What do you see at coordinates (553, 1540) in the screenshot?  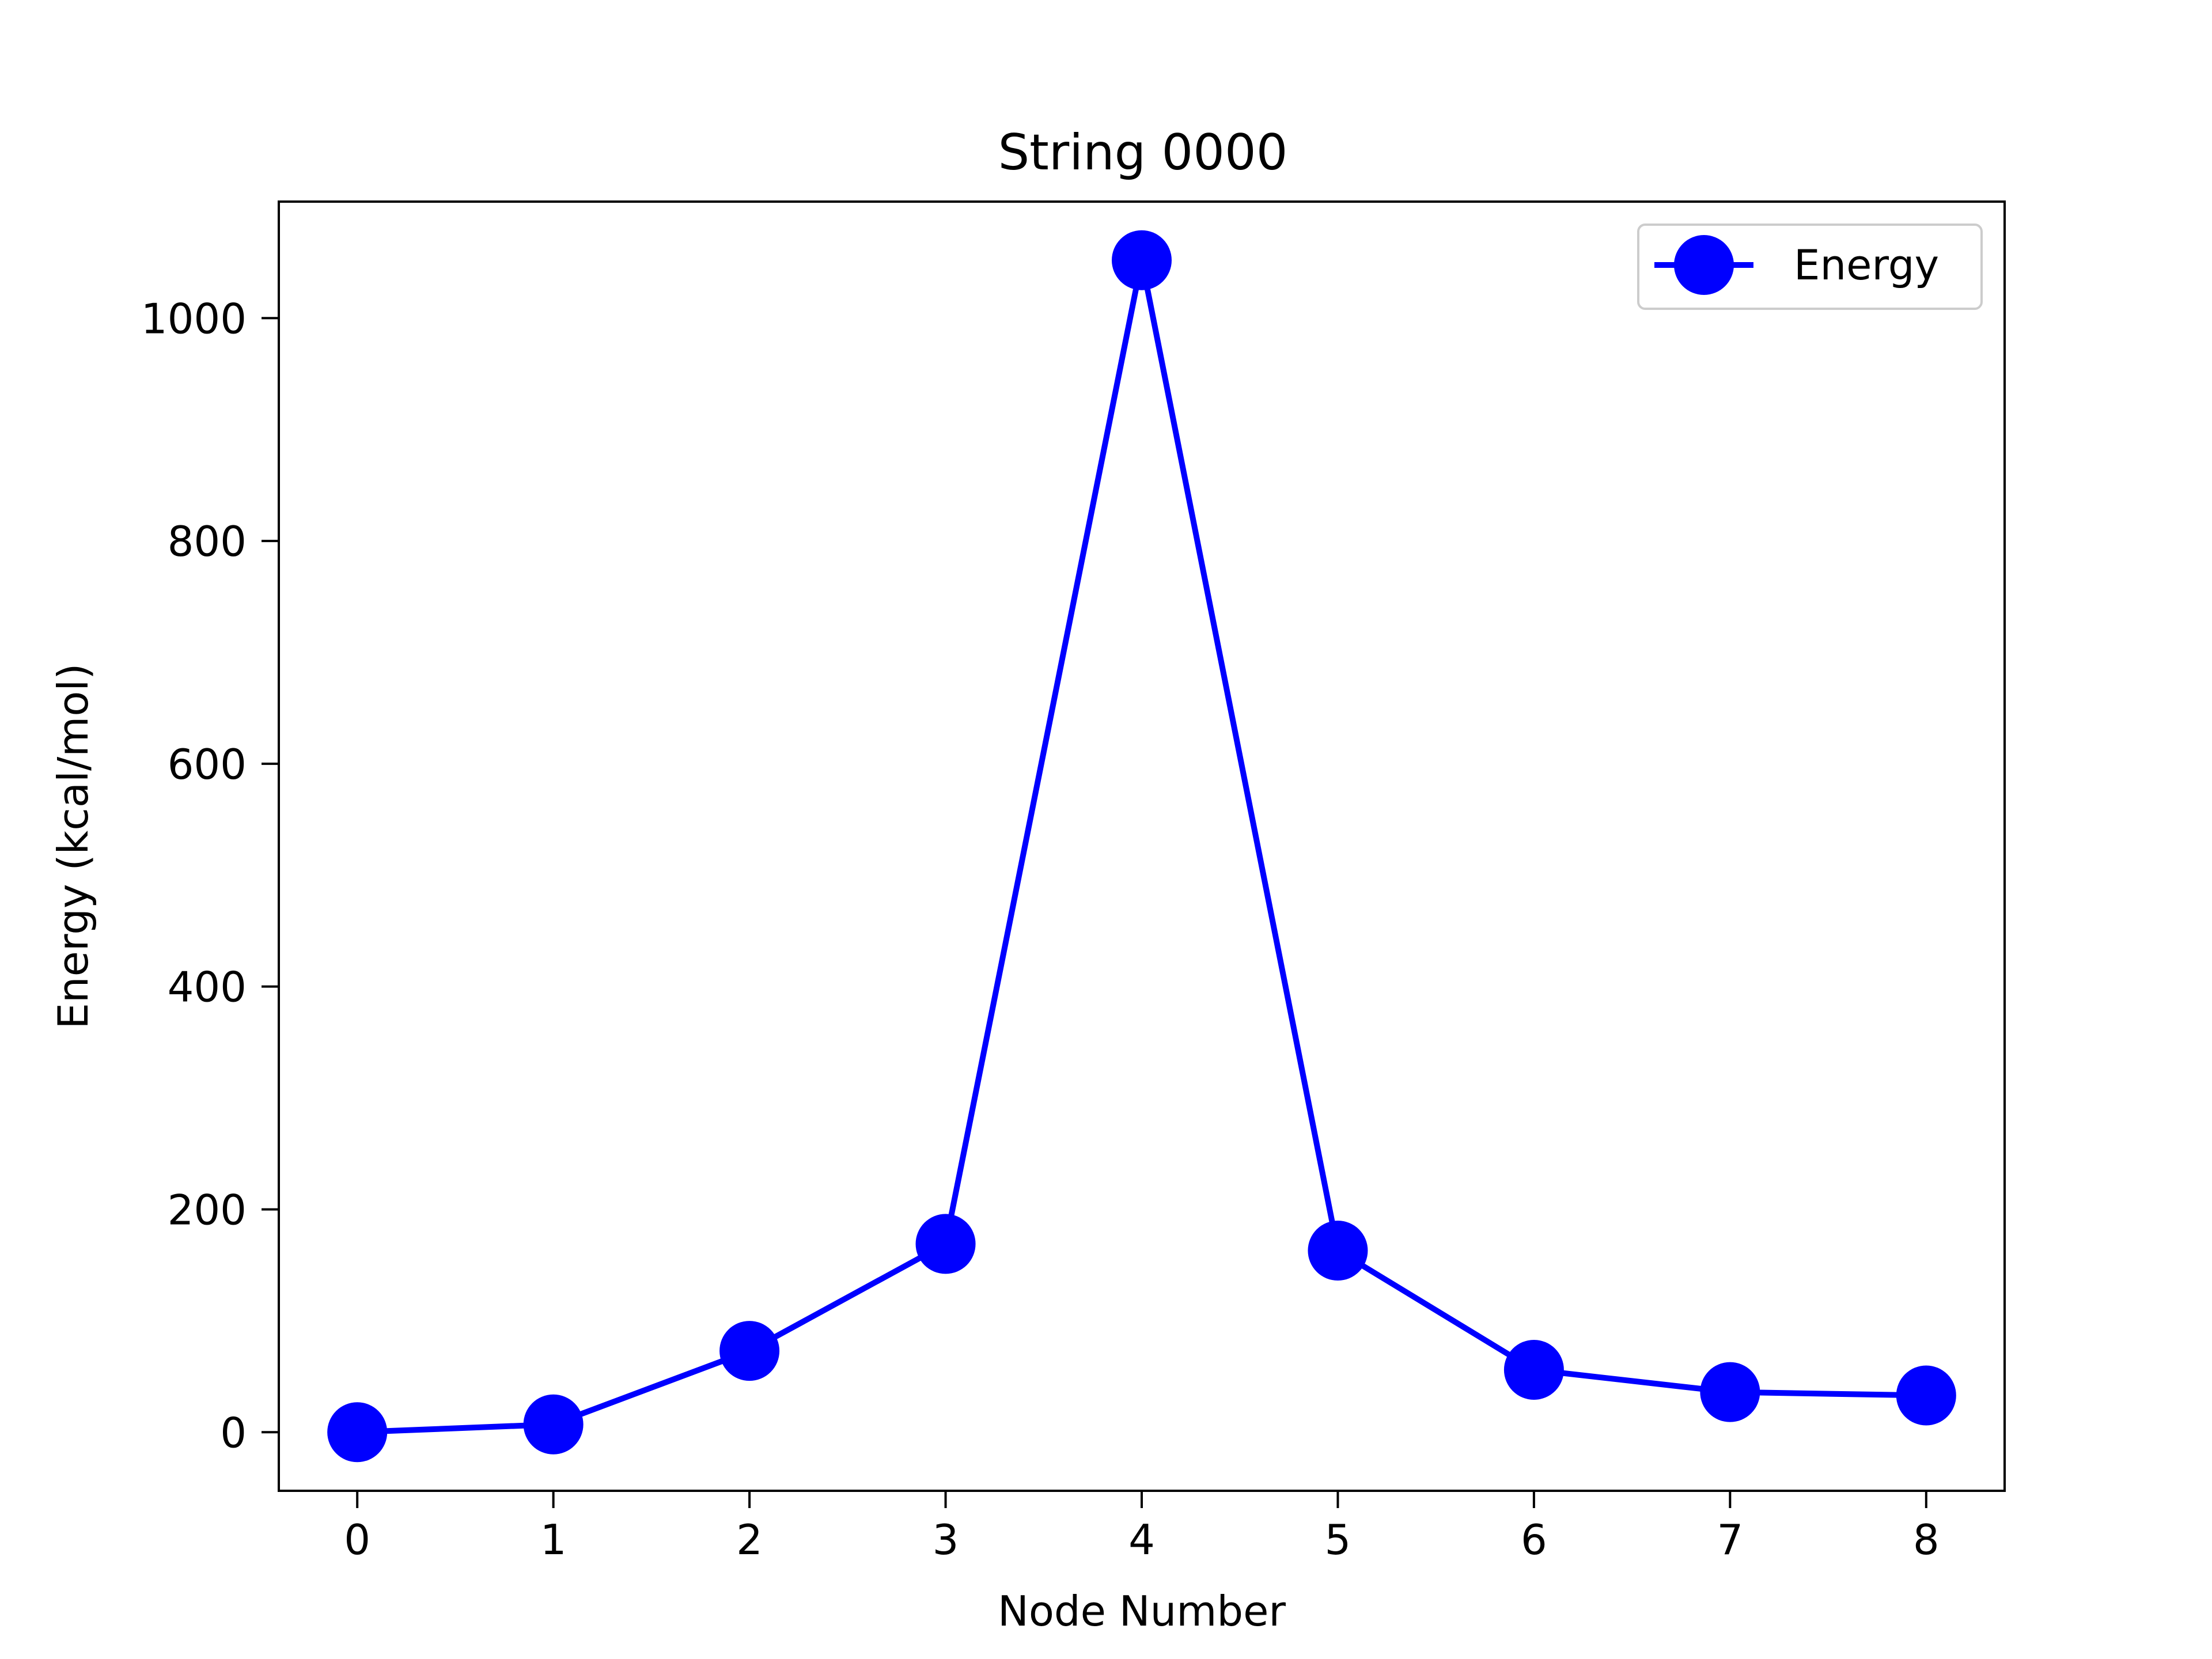 I see `x-tick-label: 1` at bounding box center [553, 1540].